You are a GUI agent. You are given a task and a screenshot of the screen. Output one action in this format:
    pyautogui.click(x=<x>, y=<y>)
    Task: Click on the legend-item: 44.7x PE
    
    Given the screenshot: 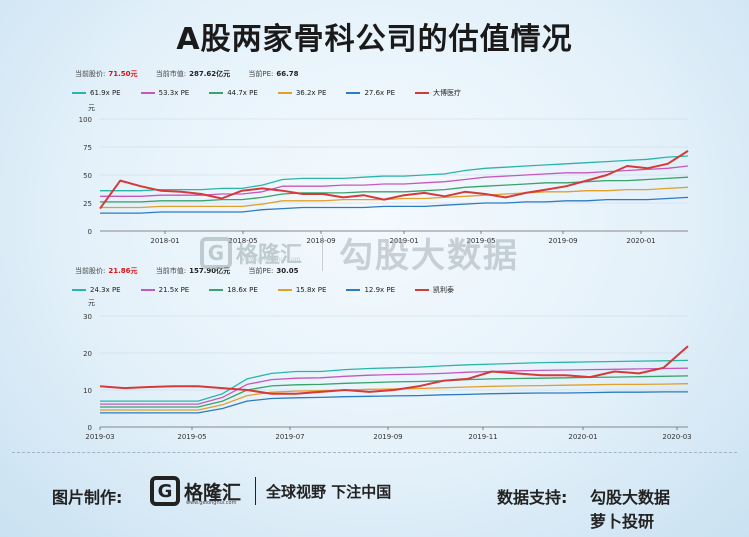 What is the action you would take?
    pyautogui.click(x=233, y=93)
    